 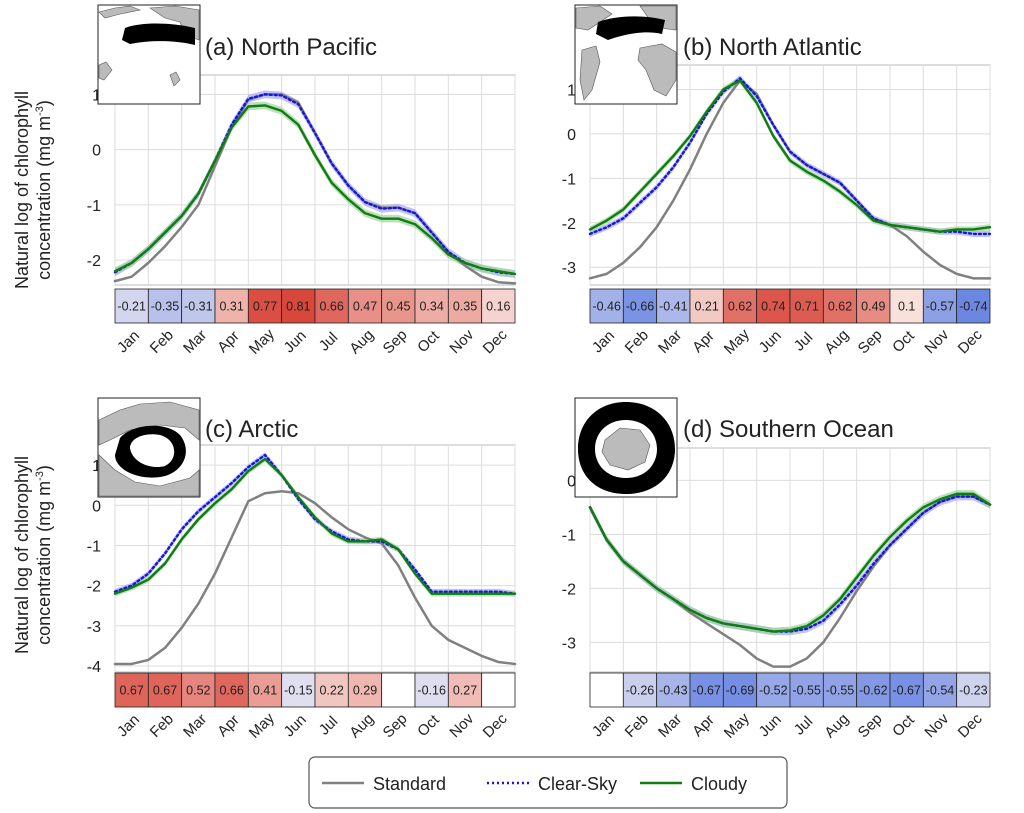 I want to click on panel-title: (b) North Atlantic, so click(x=772, y=47).